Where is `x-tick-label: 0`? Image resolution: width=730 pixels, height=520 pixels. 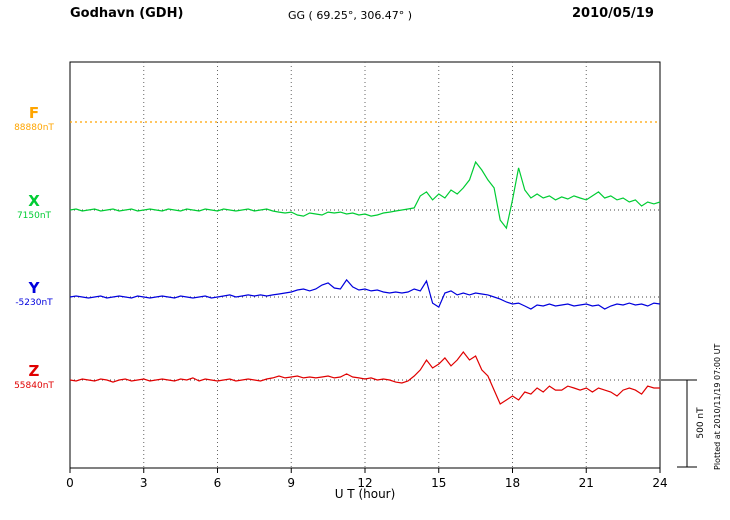
x-tick-label: 0 is located at coordinates (70, 483).